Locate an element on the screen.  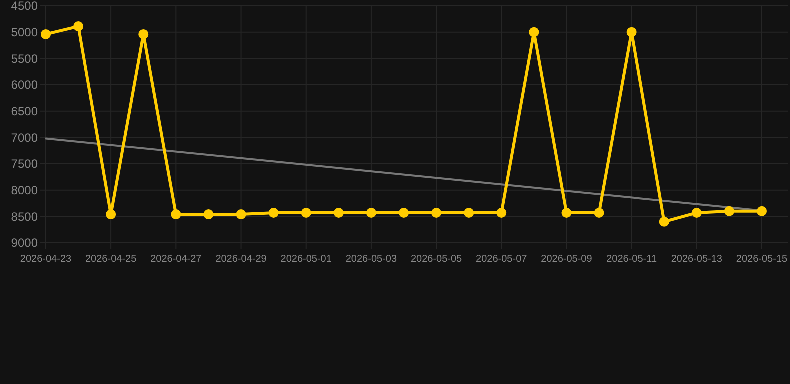
y-tick-label: 6500 is located at coordinates (24, 111).